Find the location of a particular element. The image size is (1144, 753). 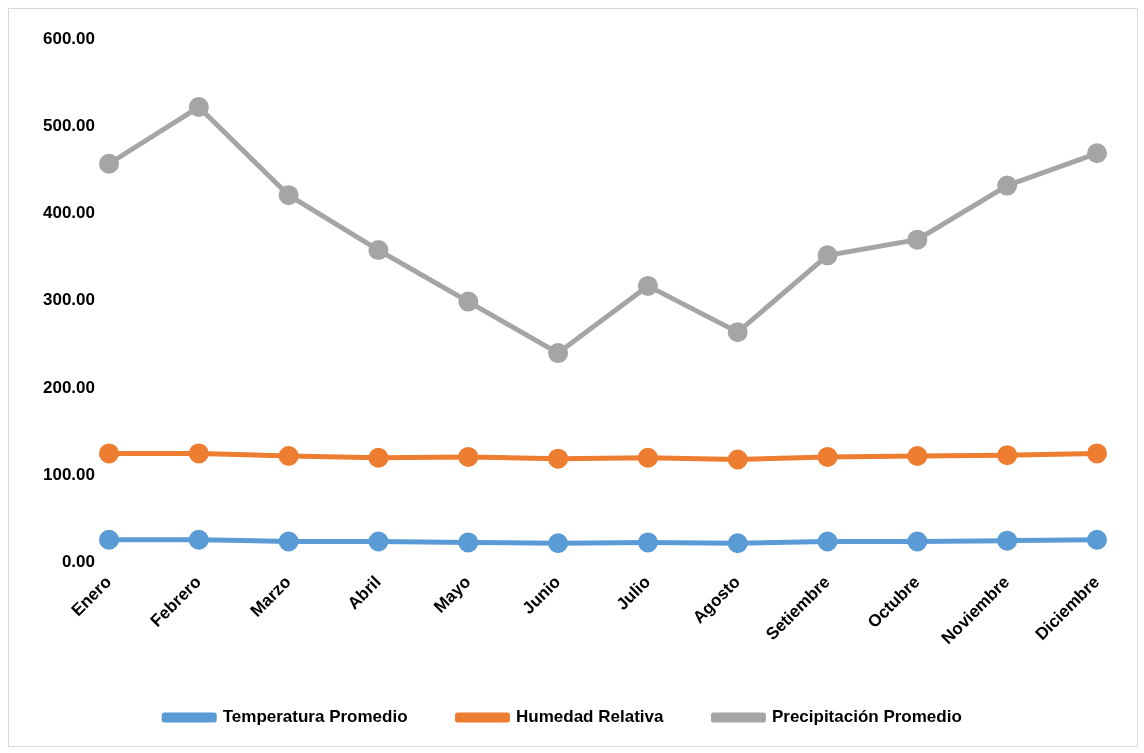

y-tick-label: 400.00 is located at coordinates (69, 213).